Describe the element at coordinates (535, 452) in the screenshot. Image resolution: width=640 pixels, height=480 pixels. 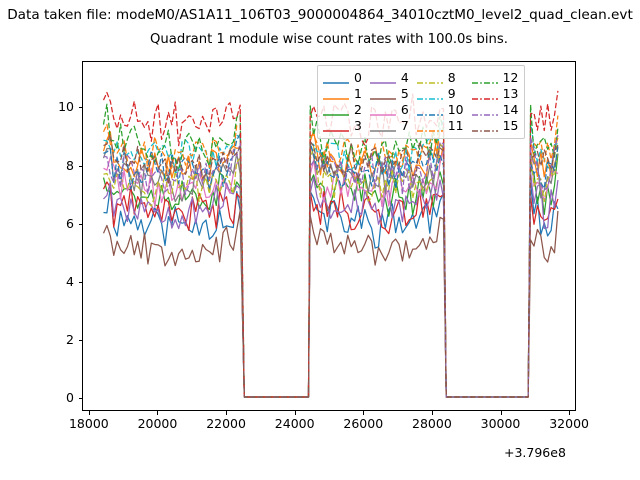
I see `x-axis-offset-label: +3.796e8` at that location.